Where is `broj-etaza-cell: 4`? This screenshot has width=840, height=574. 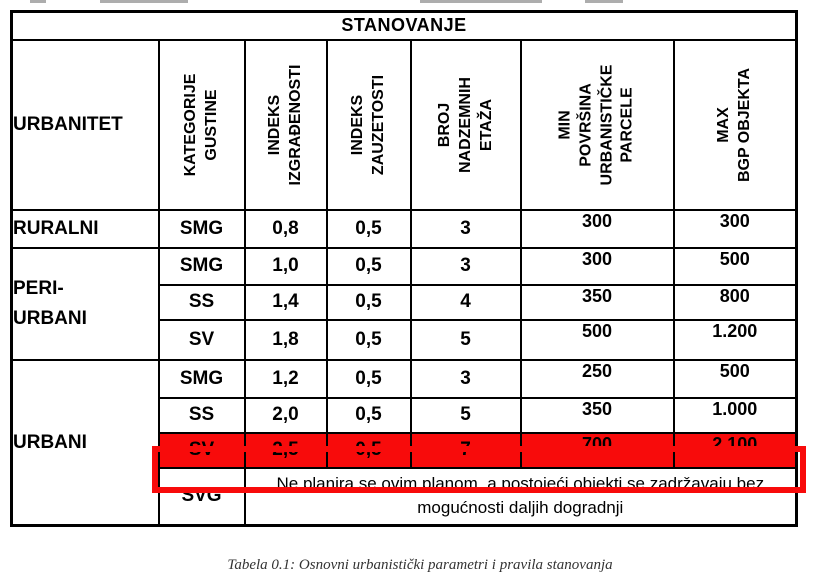 broj-etaza-cell: 4 is located at coordinates (465, 302).